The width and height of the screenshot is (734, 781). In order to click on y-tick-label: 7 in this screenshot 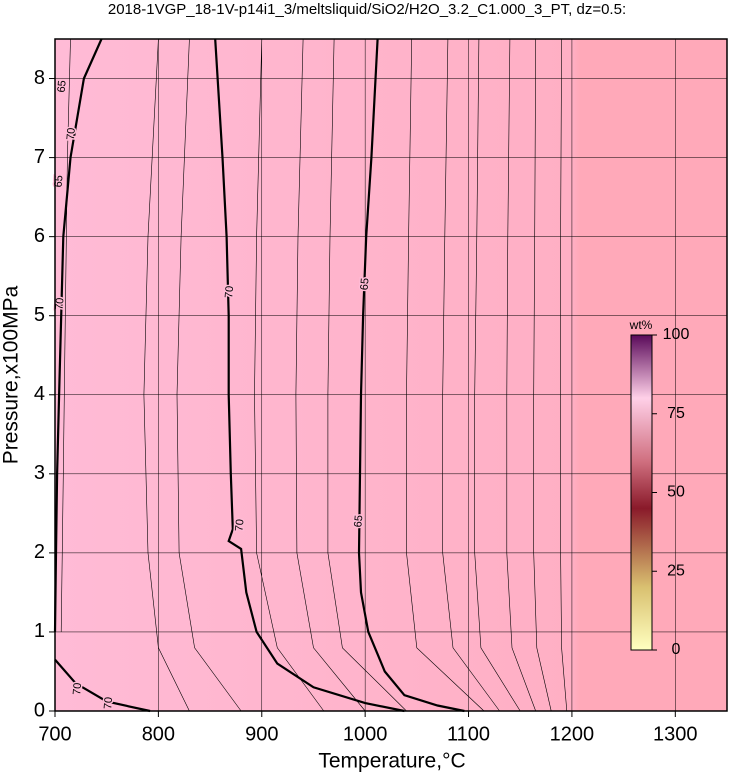, I will do `click(39, 157)`.